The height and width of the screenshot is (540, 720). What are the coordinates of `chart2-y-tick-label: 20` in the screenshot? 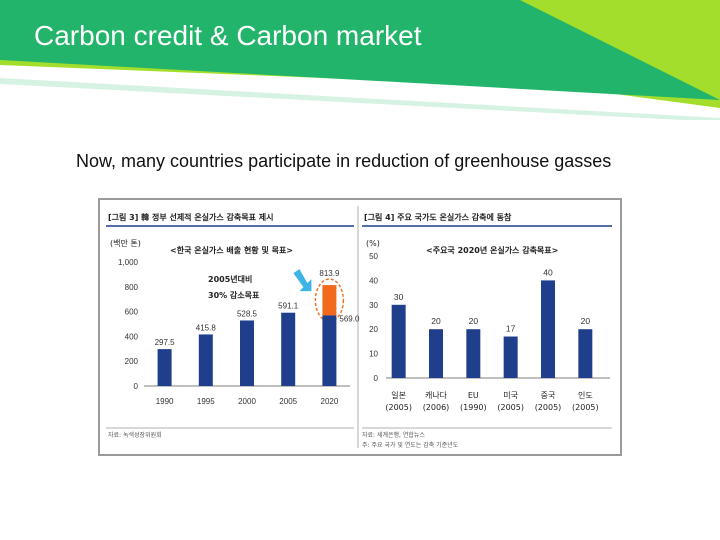 It's located at (373, 329).